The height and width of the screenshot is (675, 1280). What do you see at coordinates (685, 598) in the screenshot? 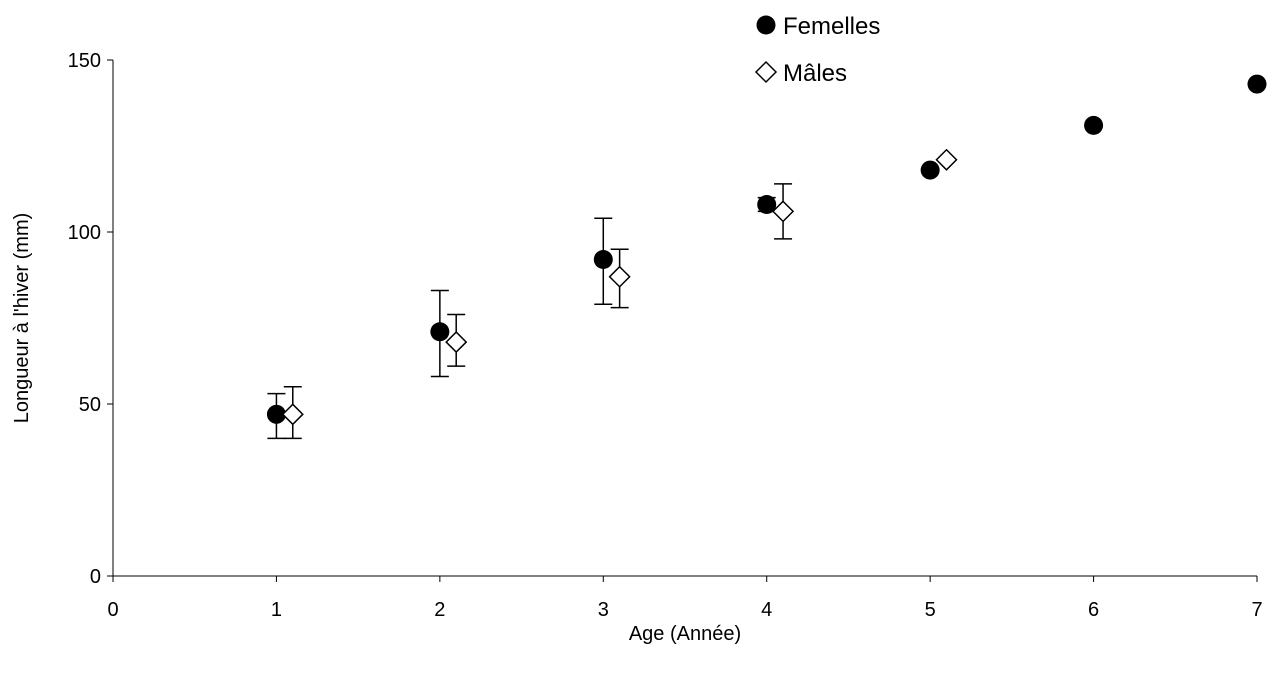
I see `x-ticks: 0 1 2 3 4 5 6 7` at bounding box center [685, 598].